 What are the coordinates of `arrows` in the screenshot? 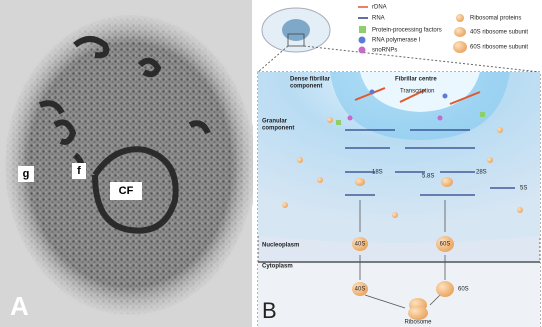 It's located at (402, 254).